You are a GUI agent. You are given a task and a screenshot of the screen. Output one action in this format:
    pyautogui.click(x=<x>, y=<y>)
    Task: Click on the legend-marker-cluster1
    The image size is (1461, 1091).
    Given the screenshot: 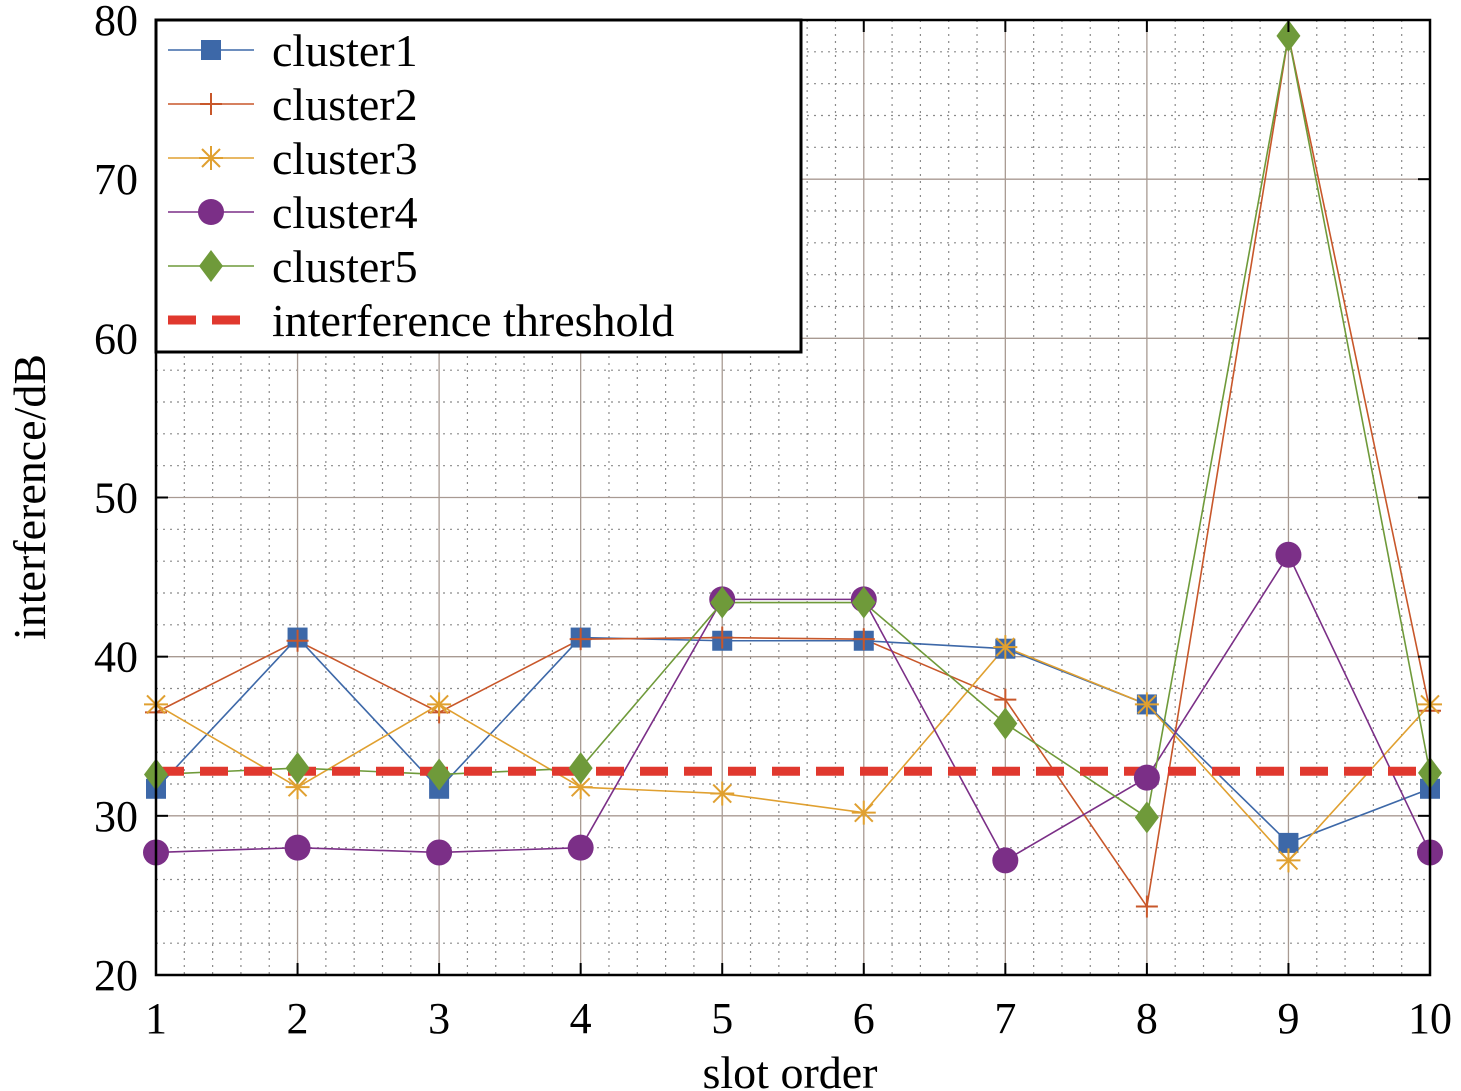 What is the action you would take?
    pyautogui.click(x=211, y=50)
    